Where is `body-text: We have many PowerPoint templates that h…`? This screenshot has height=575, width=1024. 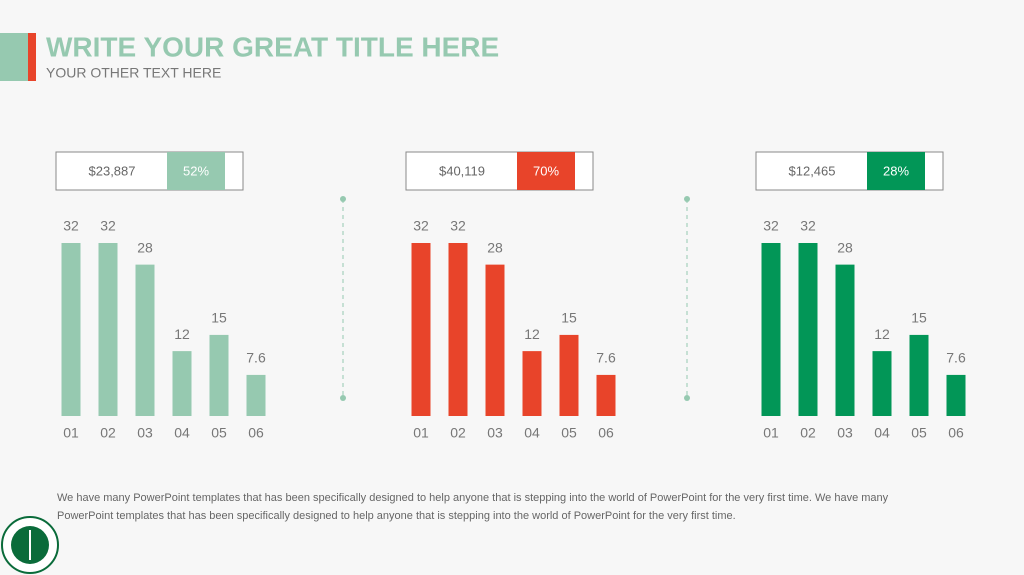
body-text: We have many PowerPoint templates that h… is located at coordinates (473, 507).